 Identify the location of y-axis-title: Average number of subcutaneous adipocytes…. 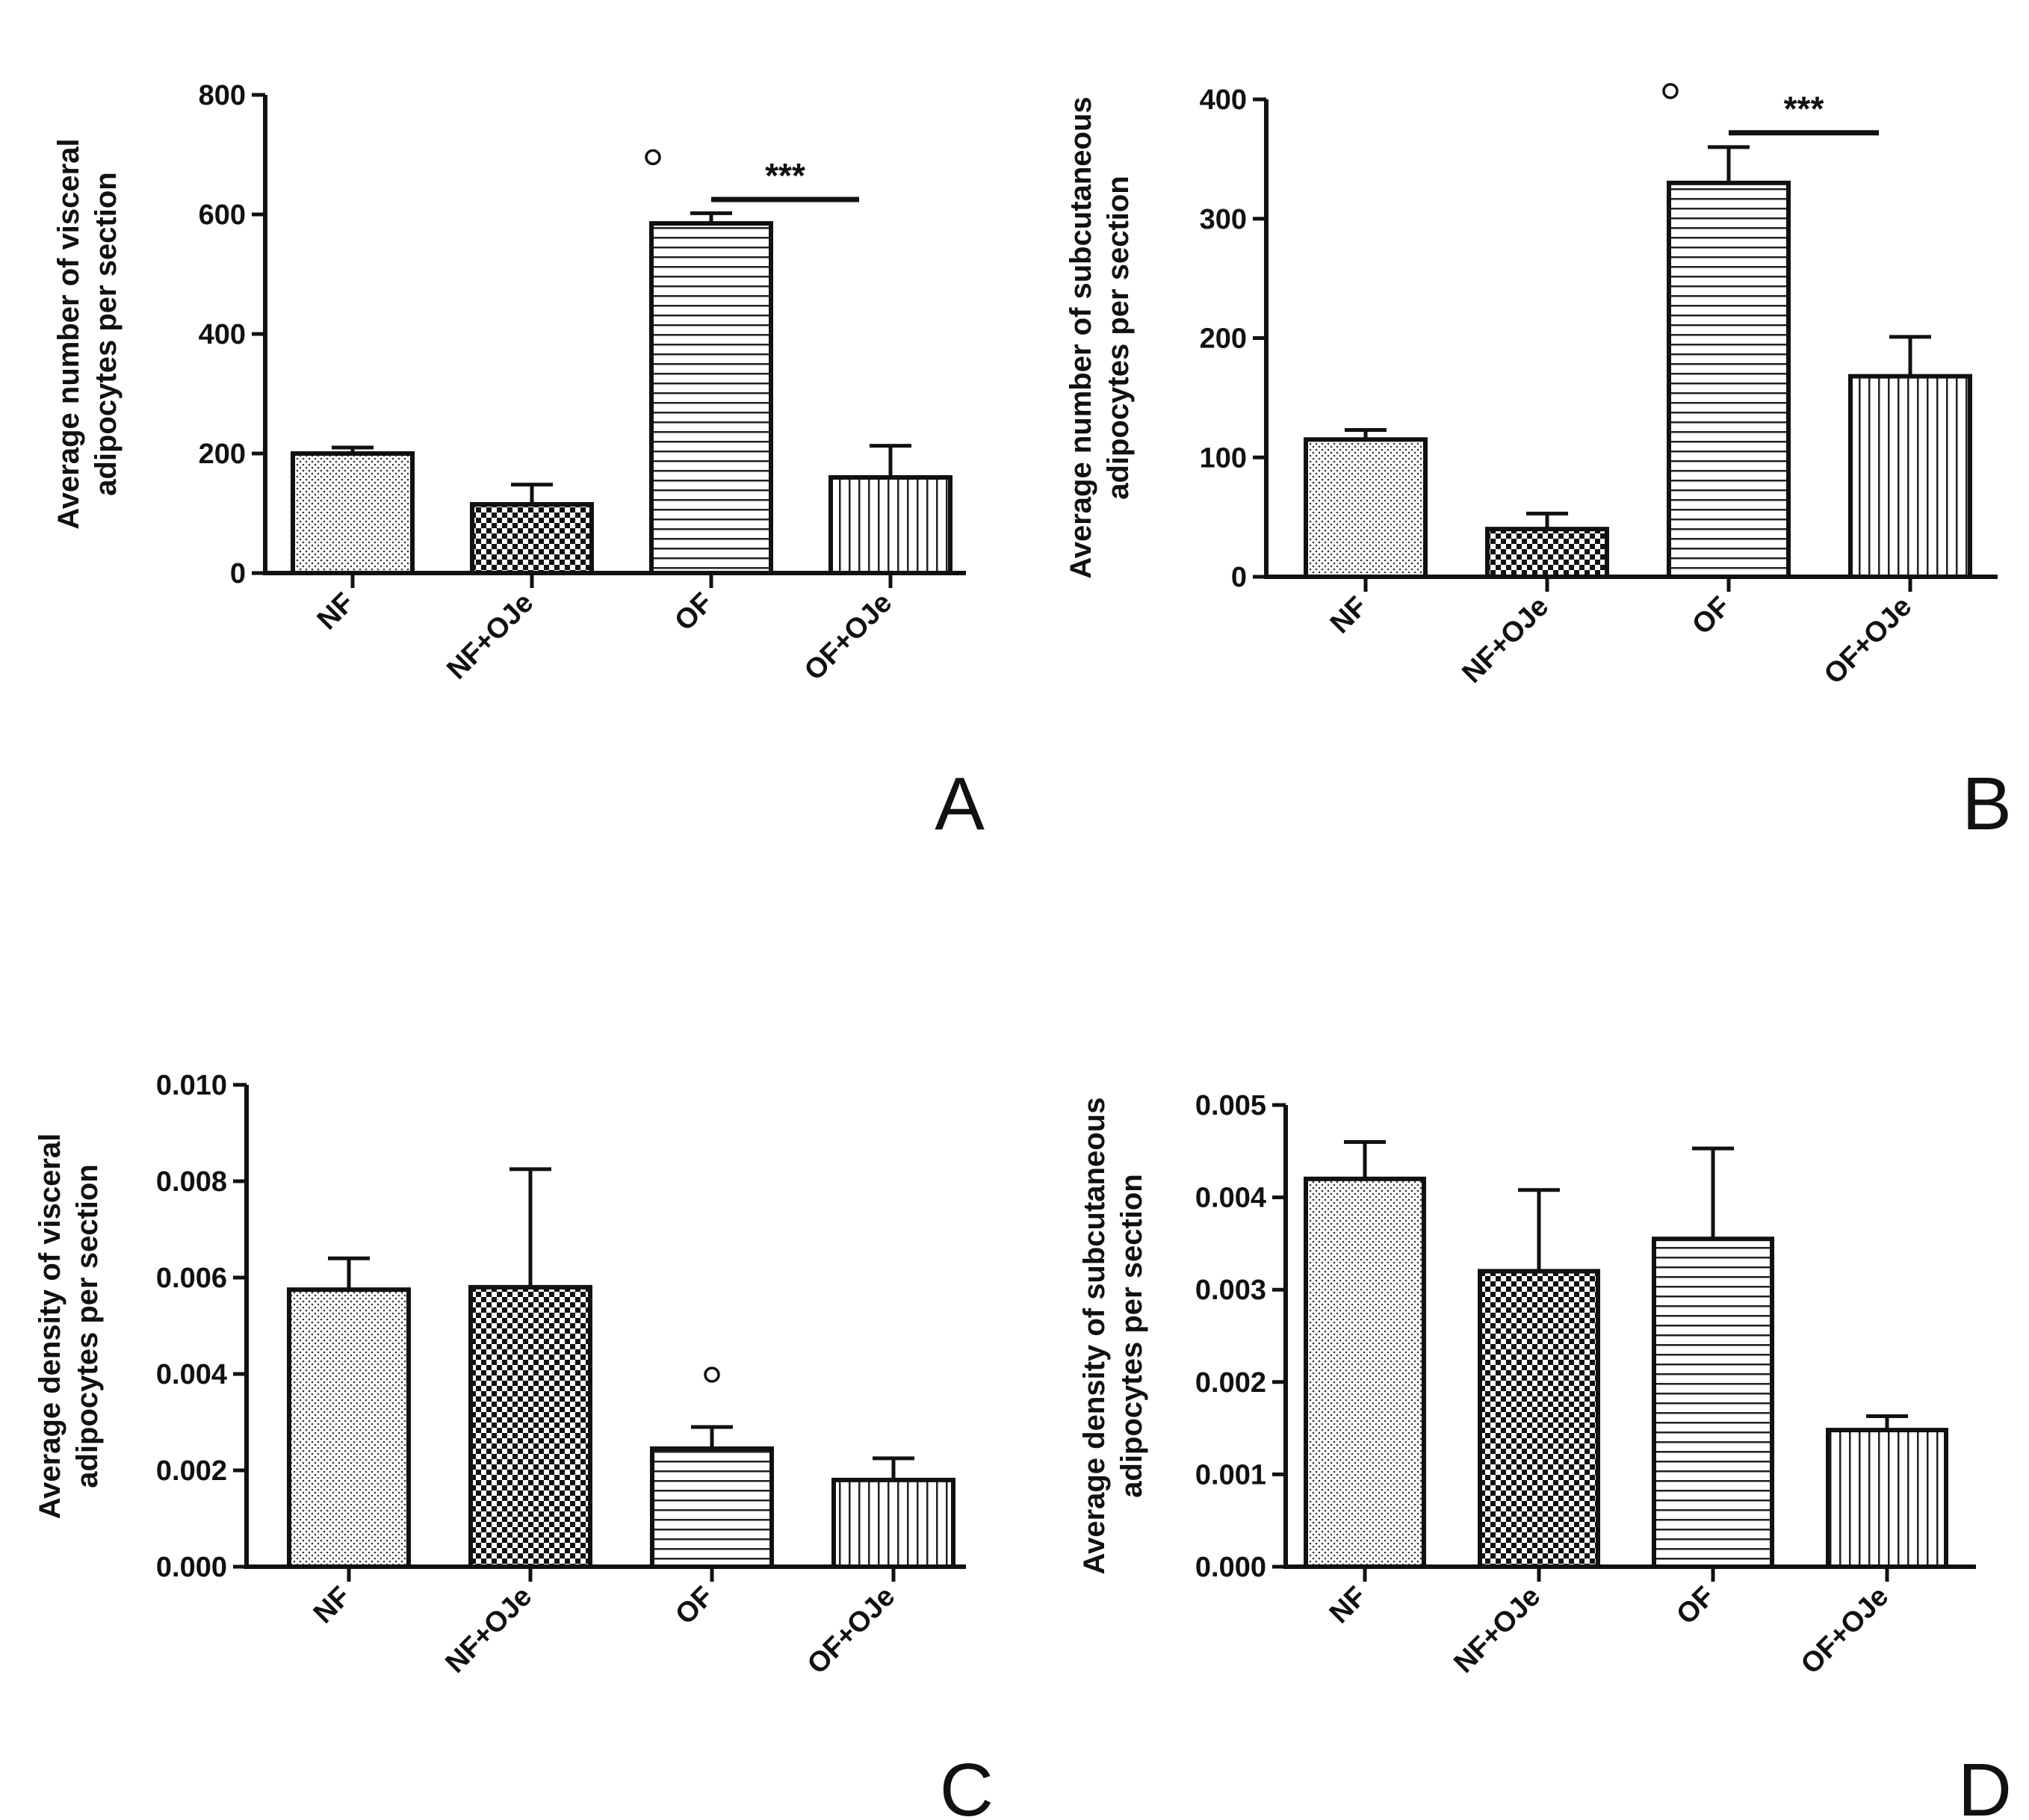
(1100, 337).